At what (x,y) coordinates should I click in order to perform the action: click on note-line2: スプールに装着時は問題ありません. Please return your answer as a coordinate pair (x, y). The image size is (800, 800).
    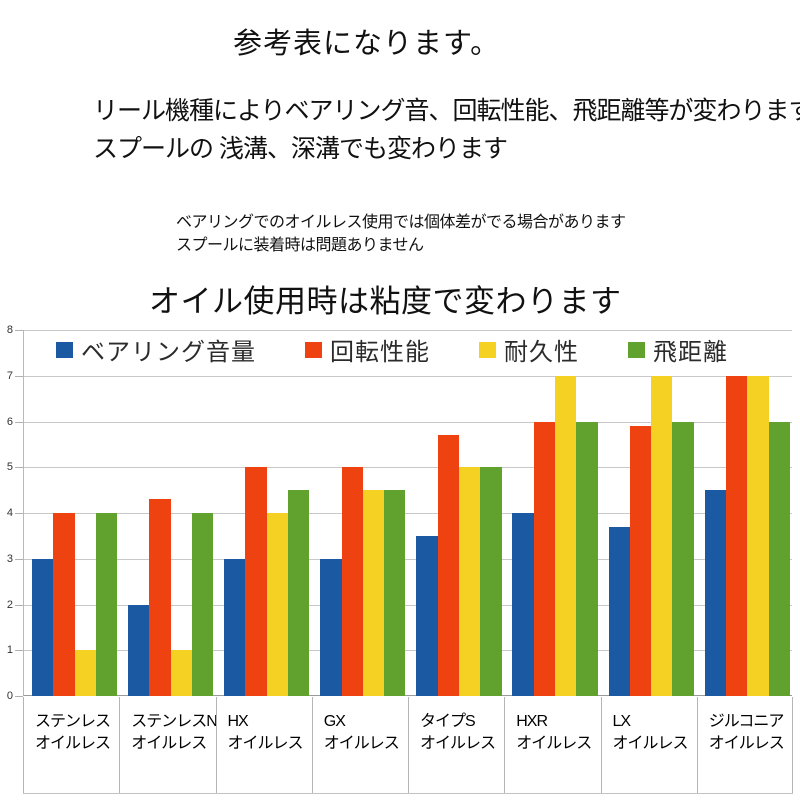
    Looking at the image, I should click on (300, 245).